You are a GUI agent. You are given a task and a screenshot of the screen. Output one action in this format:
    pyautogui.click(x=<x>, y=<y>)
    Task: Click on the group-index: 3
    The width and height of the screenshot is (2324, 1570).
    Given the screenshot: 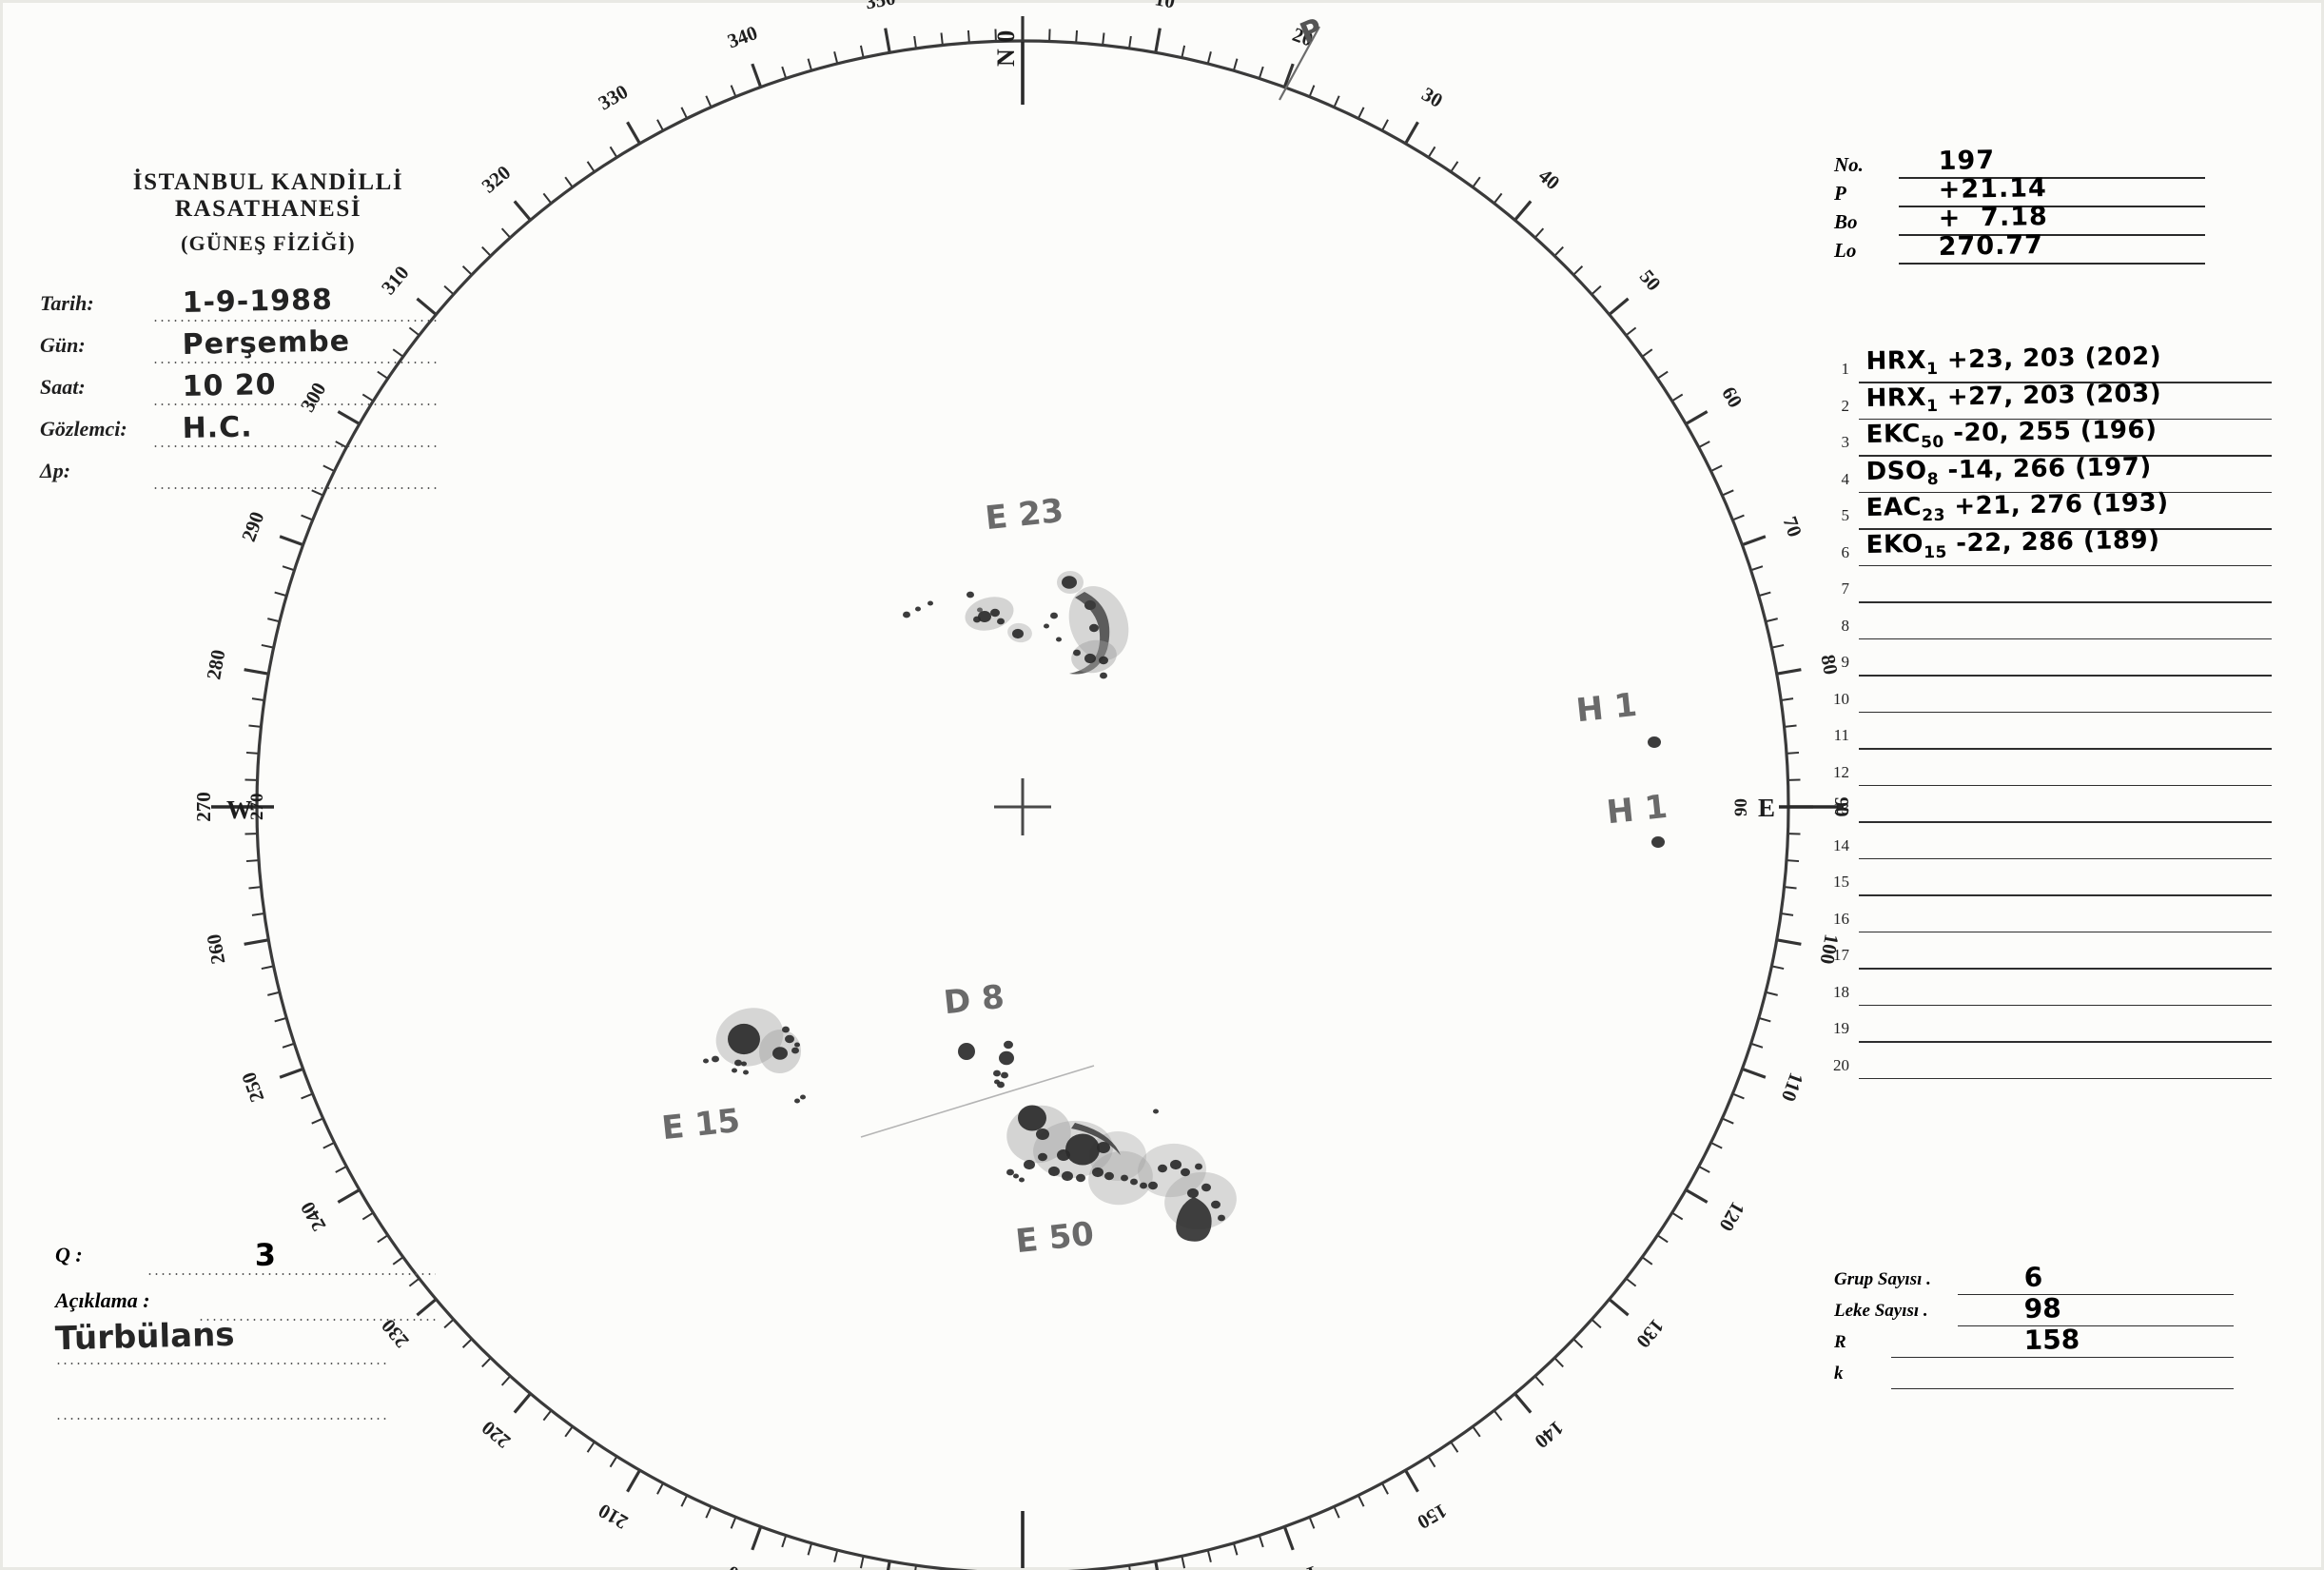 What is the action you would take?
    pyautogui.click(x=1845, y=442)
    